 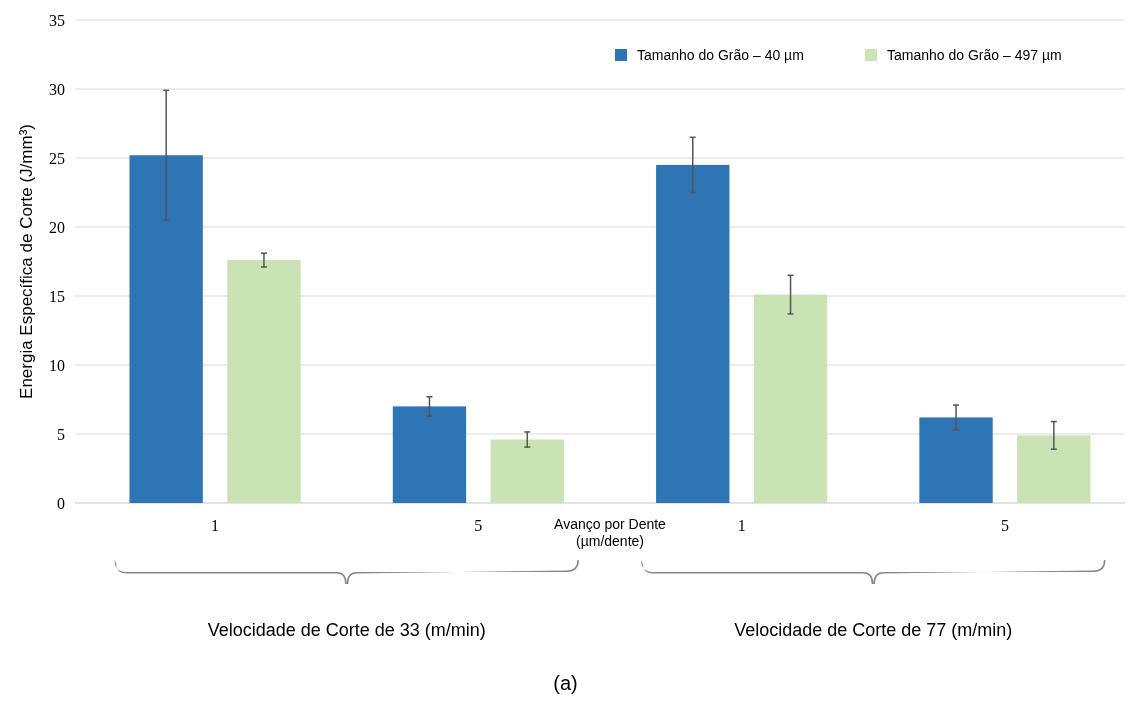 I want to click on y-tick-label: 25, so click(x=57, y=158).